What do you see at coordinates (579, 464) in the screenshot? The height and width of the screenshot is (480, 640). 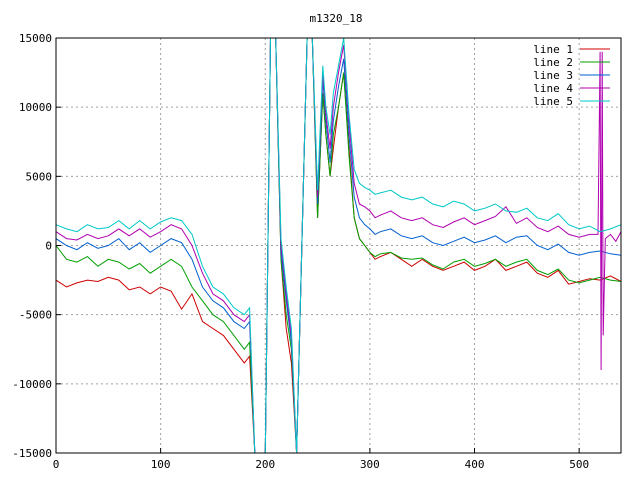 I see `x-tick-label: 500` at bounding box center [579, 464].